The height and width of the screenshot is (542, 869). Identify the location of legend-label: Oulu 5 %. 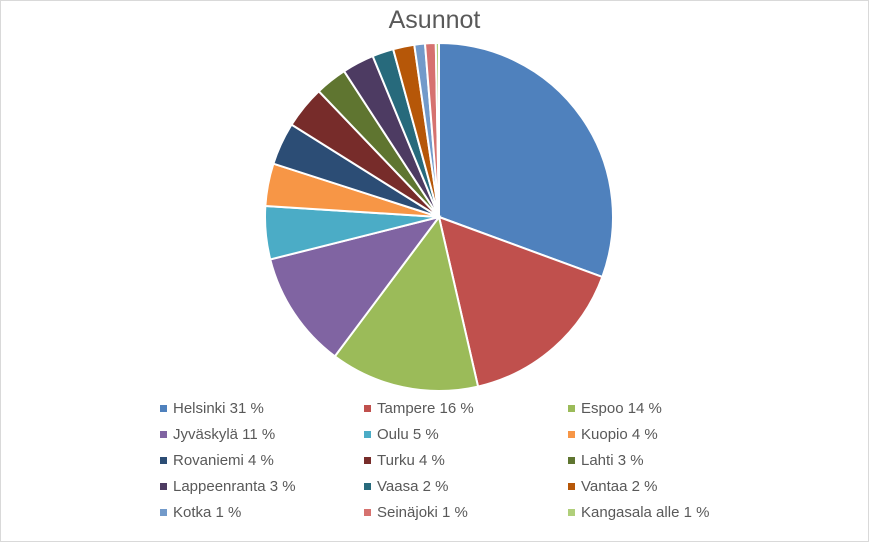
(408, 434).